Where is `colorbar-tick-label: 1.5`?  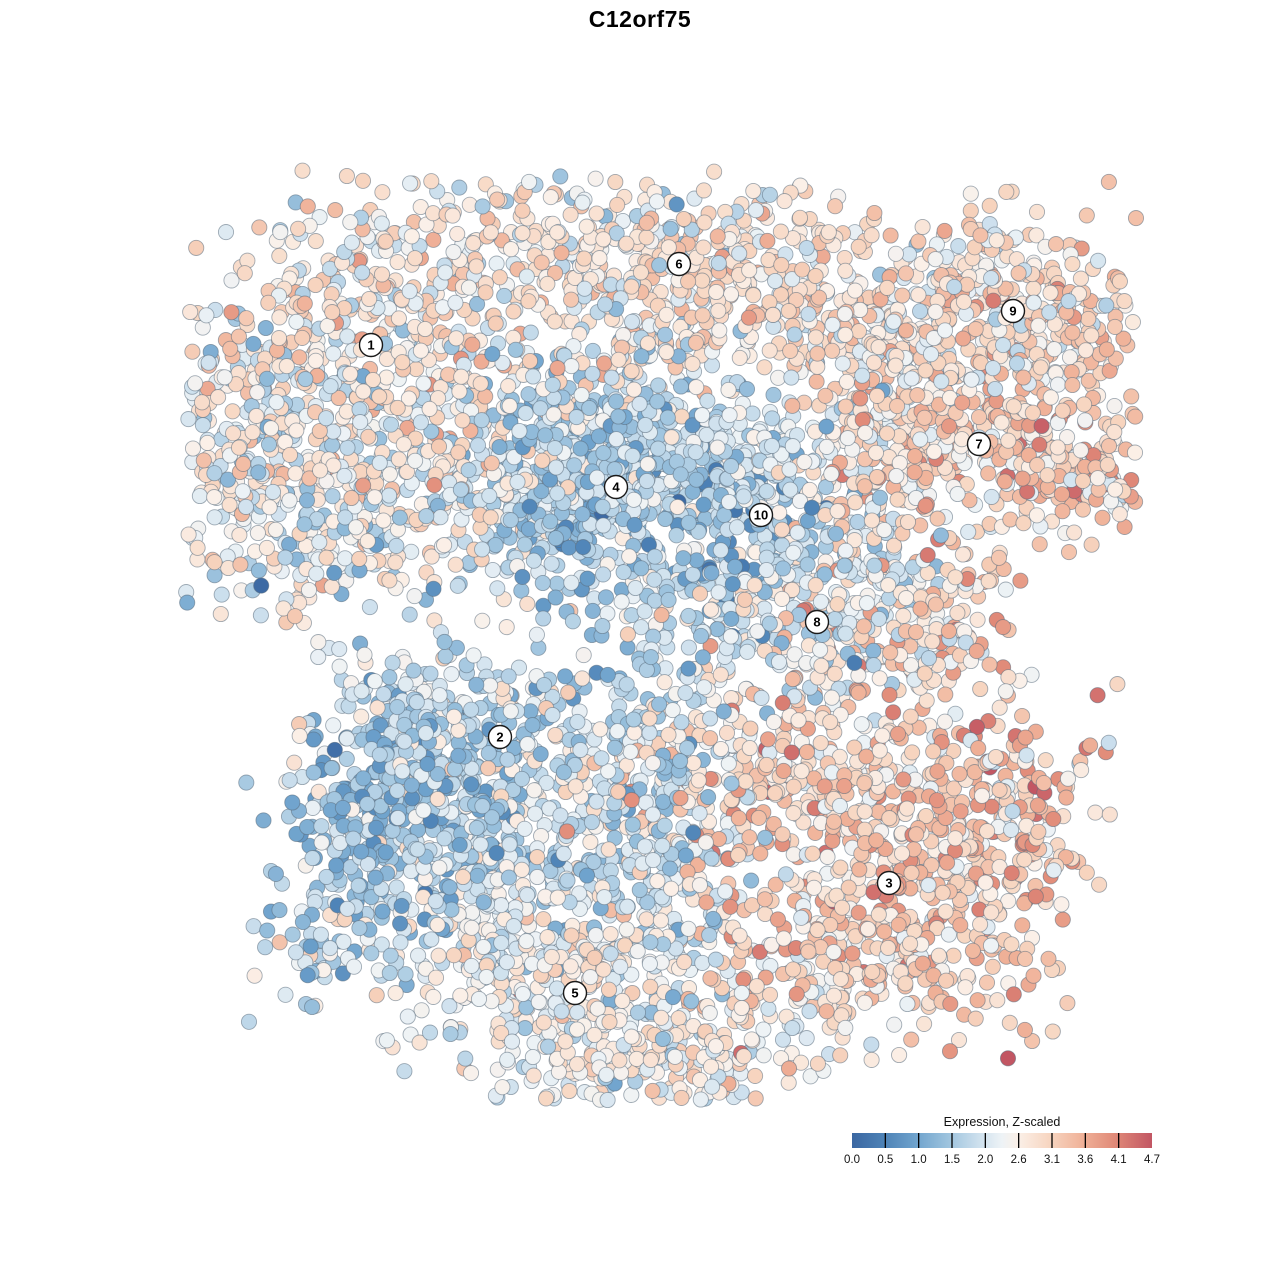
colorbar-tick-label: 1.5 is located at coordinates (952, 1160).